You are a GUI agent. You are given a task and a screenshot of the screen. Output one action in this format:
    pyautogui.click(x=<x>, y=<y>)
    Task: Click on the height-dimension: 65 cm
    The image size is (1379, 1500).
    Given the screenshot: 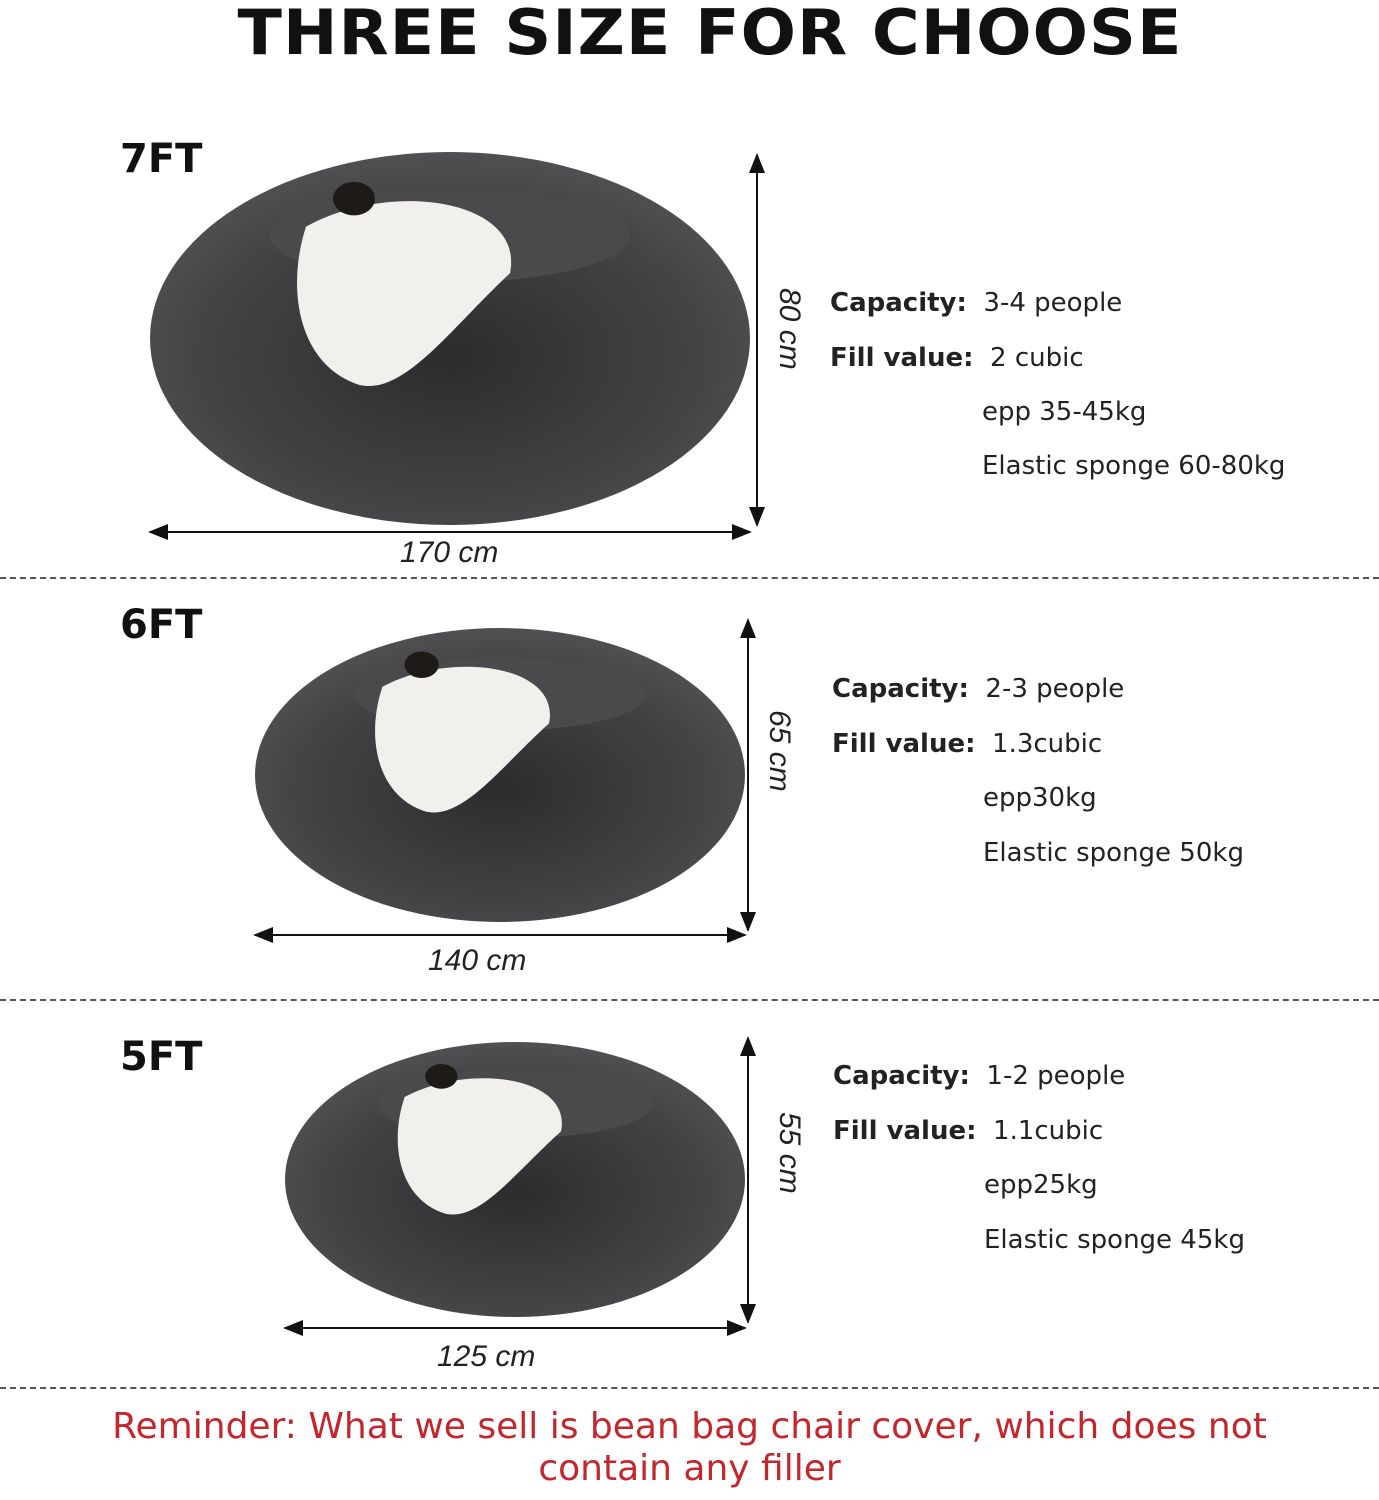 What is the action you would take?
    pyautogui.click(x=779, y=751)
    